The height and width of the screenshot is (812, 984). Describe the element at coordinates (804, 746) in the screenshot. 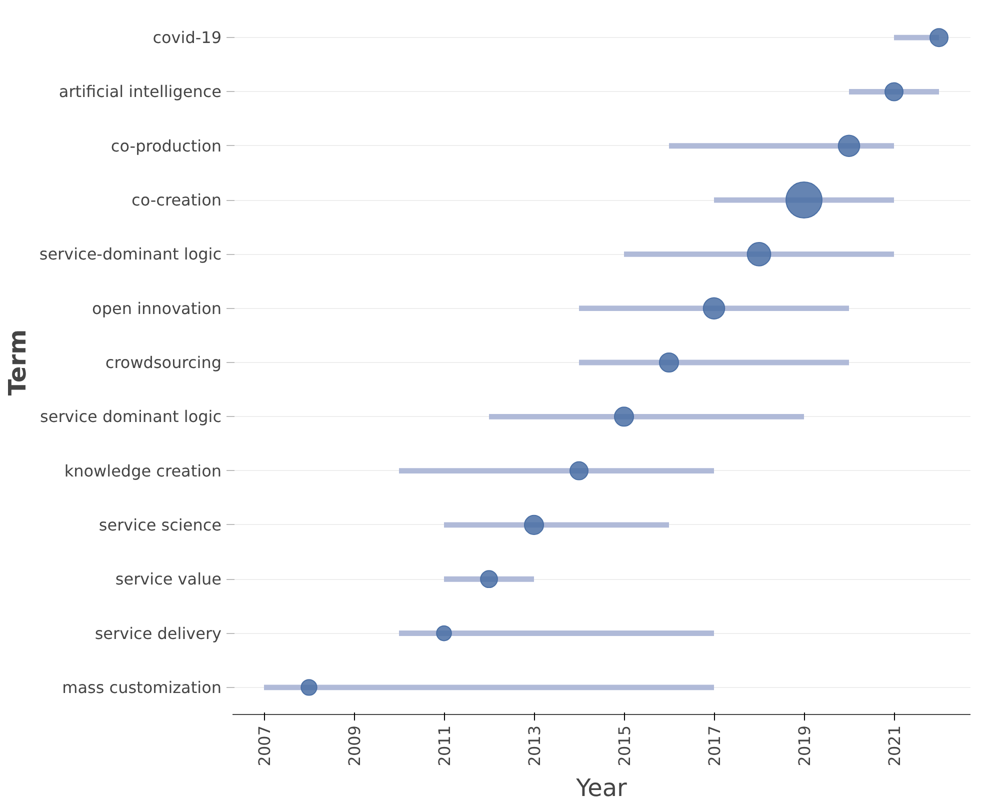

I see `x-tick-label: 2019` at that location.